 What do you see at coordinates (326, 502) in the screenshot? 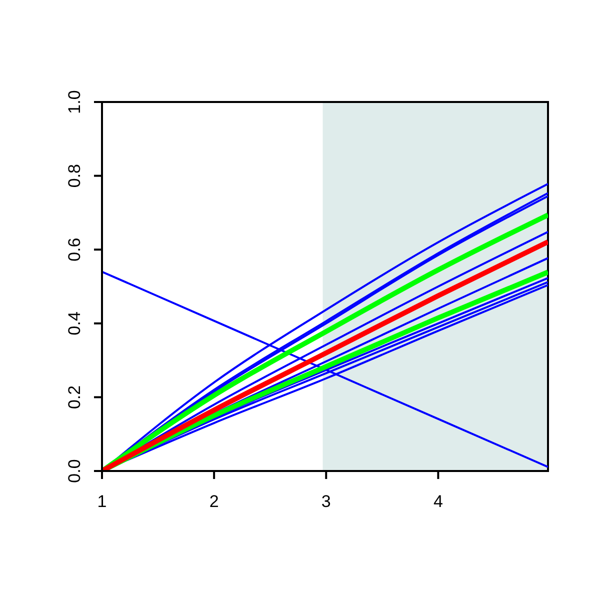
I see `x-tick-label: 3` at bounding box center [326, 502].